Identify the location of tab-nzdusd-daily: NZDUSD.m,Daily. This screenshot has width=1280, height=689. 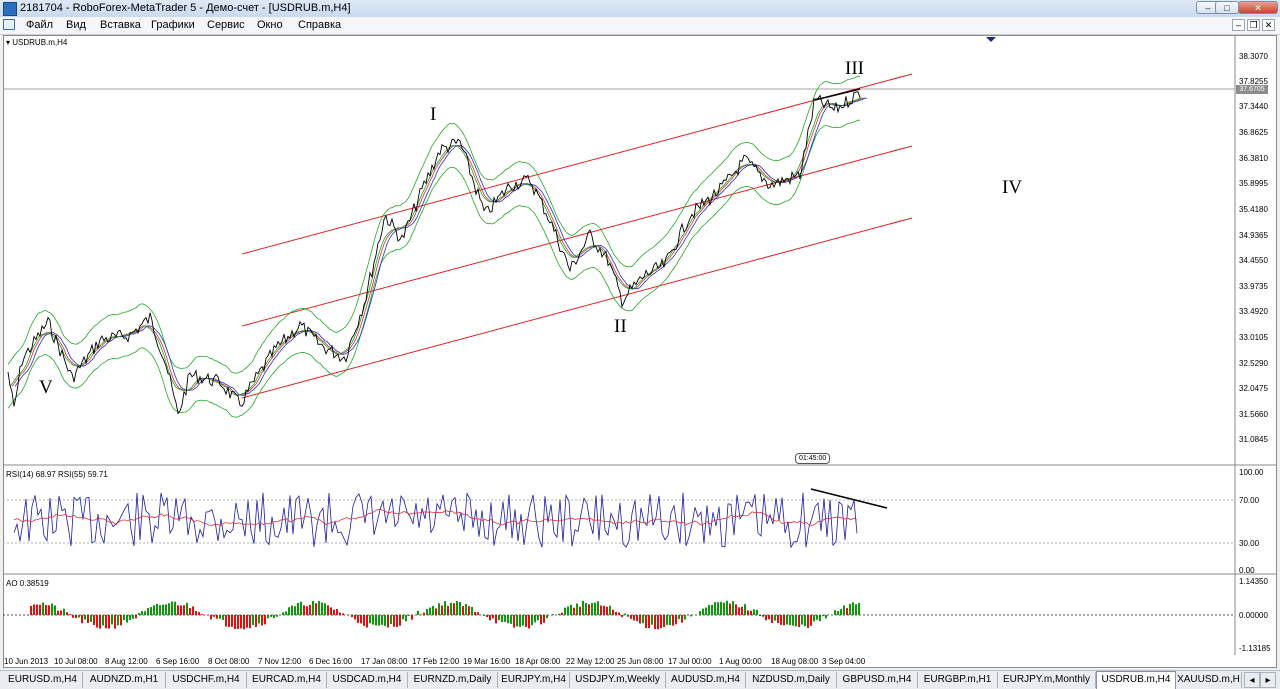
(791, 680).